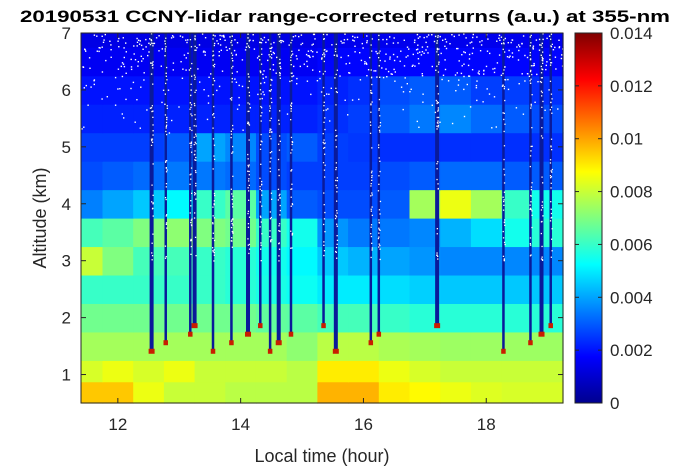 The height and width of the screenshot is (469, 691). Describe the element at coordinates (631, 33) in the screenshot. I see `colorbar-tick-label: 0.014` at that location.